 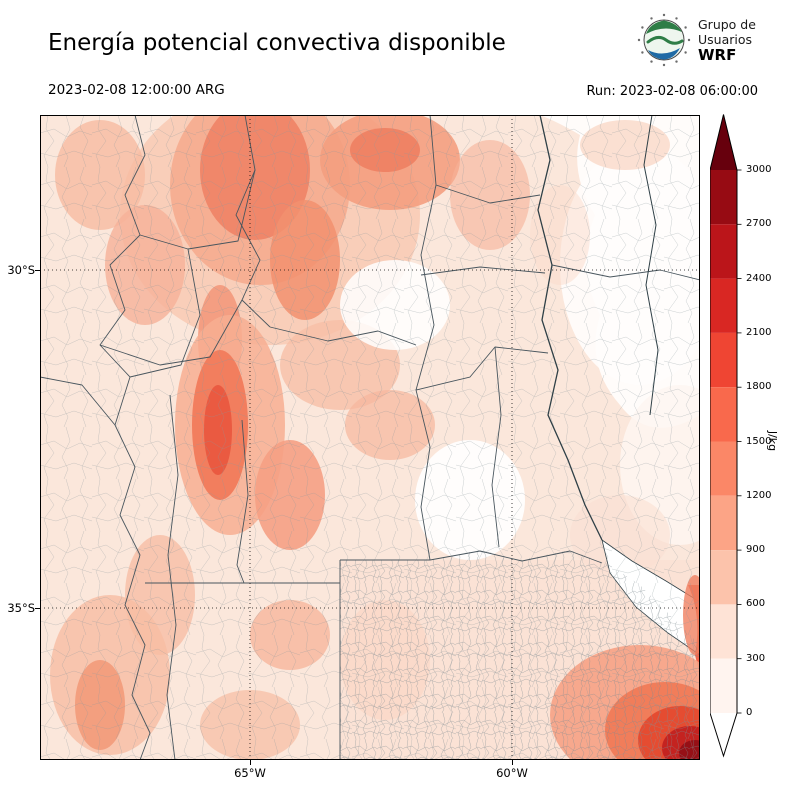 What do you see at coordinates (759, 223) in the screenshot?
I see `colorbar-tick-label: 2700` at bounding box center [759, 223].